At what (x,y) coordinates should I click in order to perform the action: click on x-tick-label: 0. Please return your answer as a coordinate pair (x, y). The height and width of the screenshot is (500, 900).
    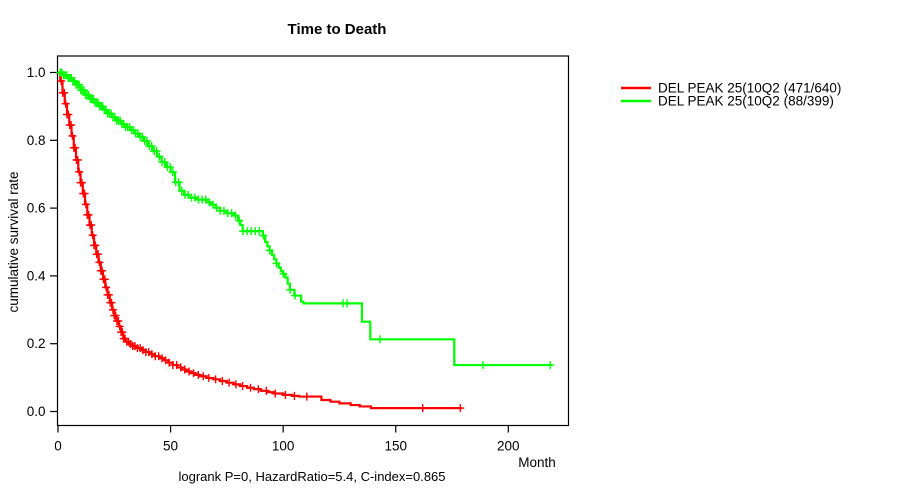
    Looking at the image, I should click on (58, 446).